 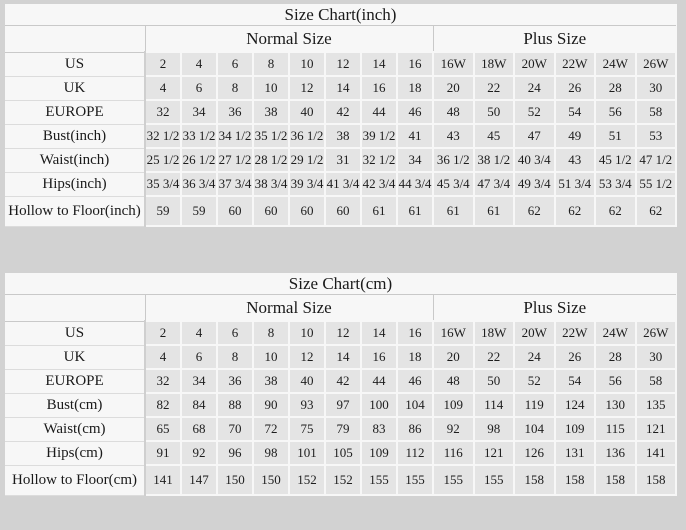 I want to click on size-cell: 124, so click(x=574, y=405).